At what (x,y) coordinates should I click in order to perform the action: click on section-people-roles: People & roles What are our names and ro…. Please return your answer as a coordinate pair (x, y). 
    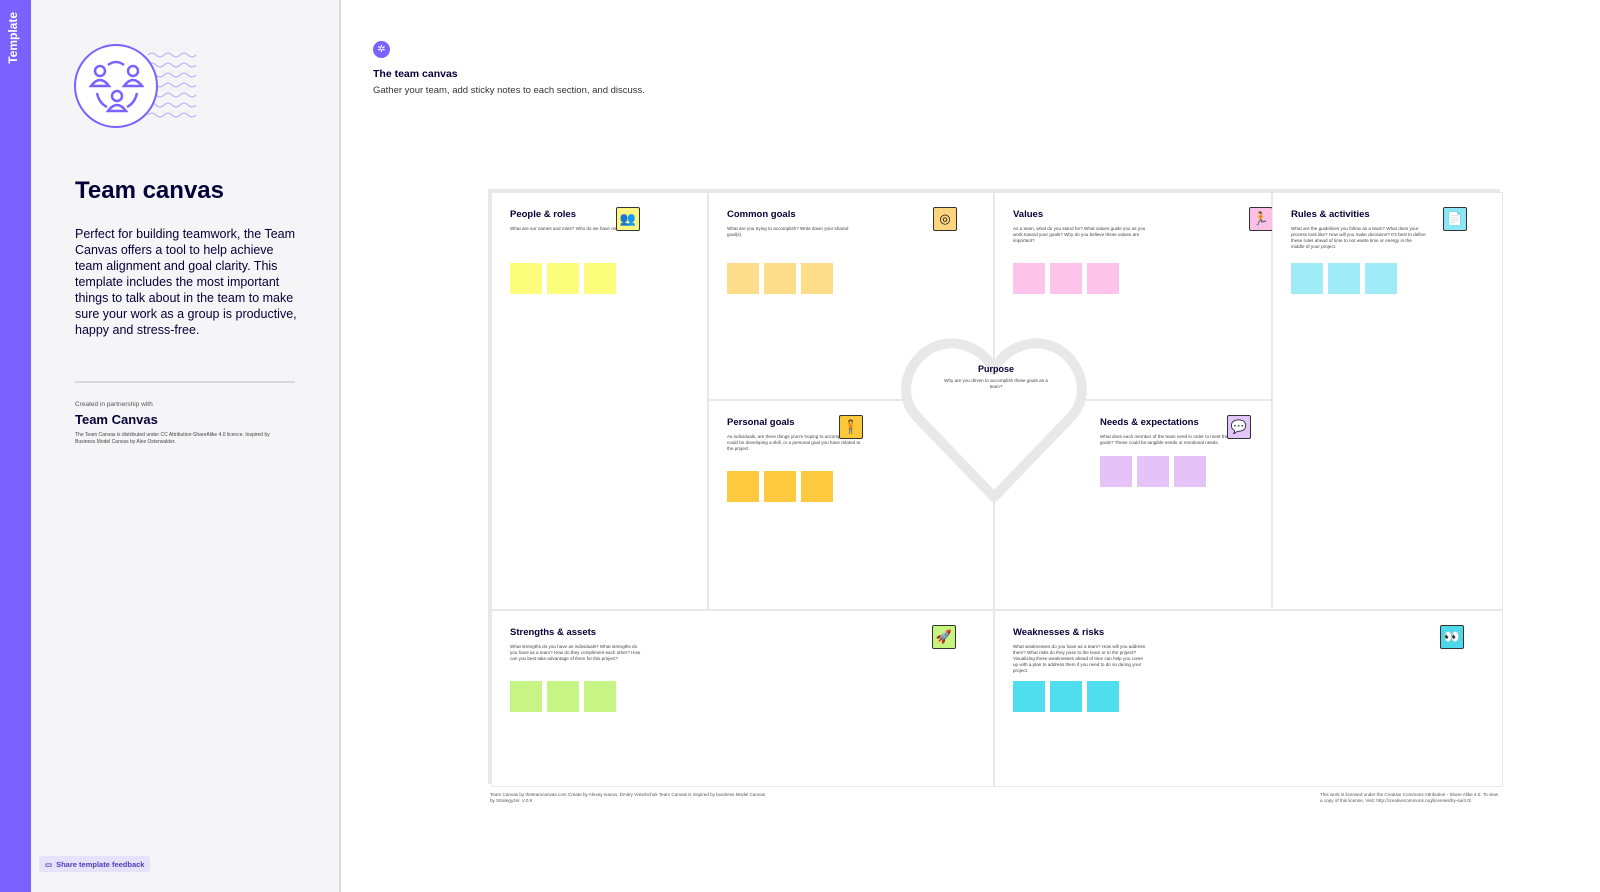
    Looking at the image, I should click on (599, 401).